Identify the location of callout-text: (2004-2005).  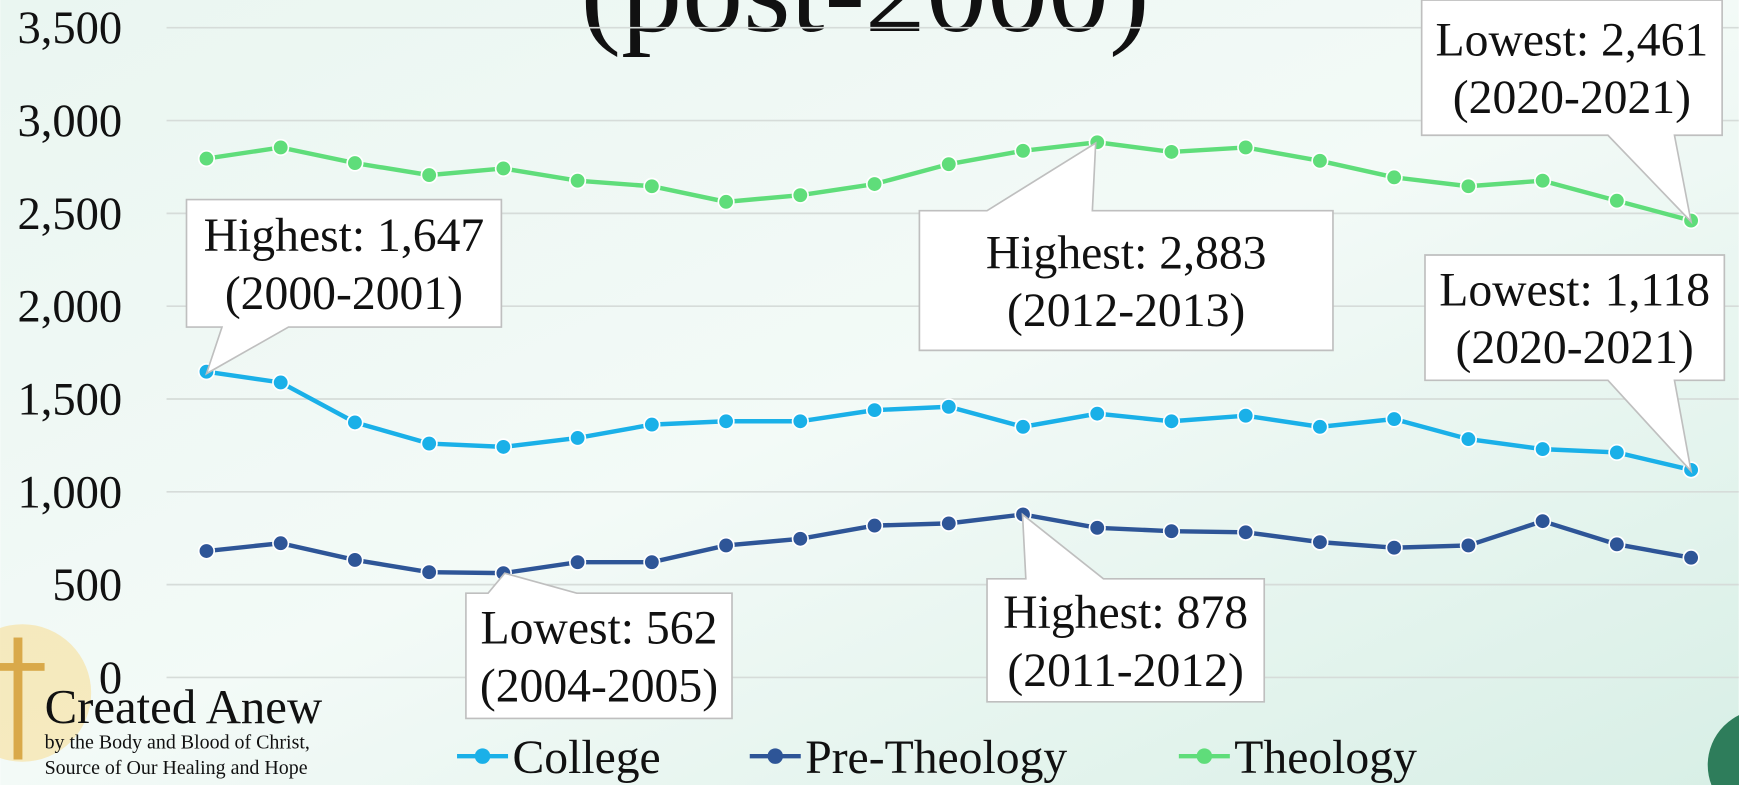
(599, 686).